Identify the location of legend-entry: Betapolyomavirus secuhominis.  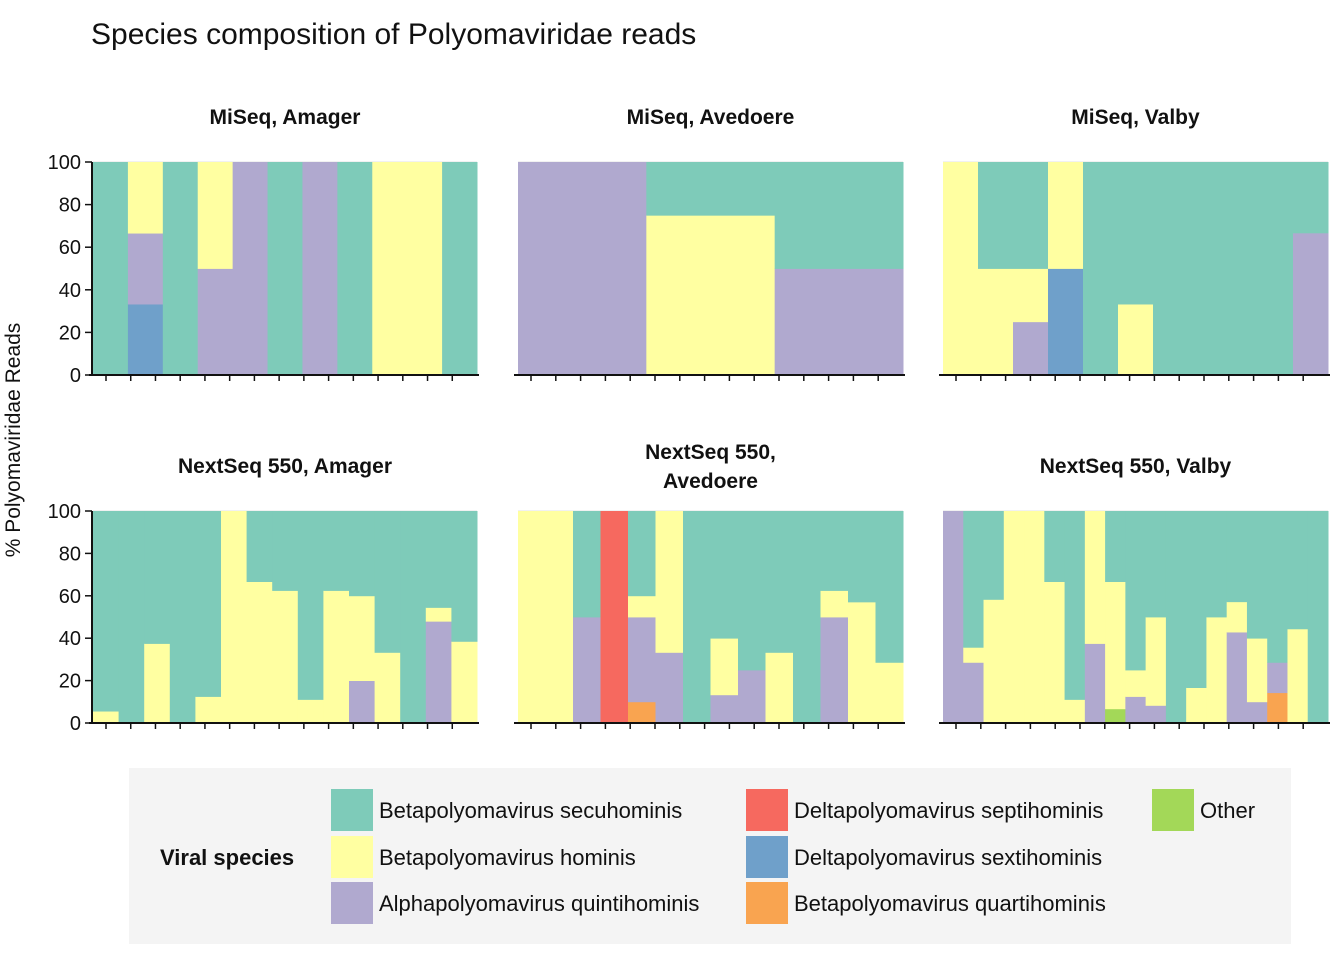
(506, 810).